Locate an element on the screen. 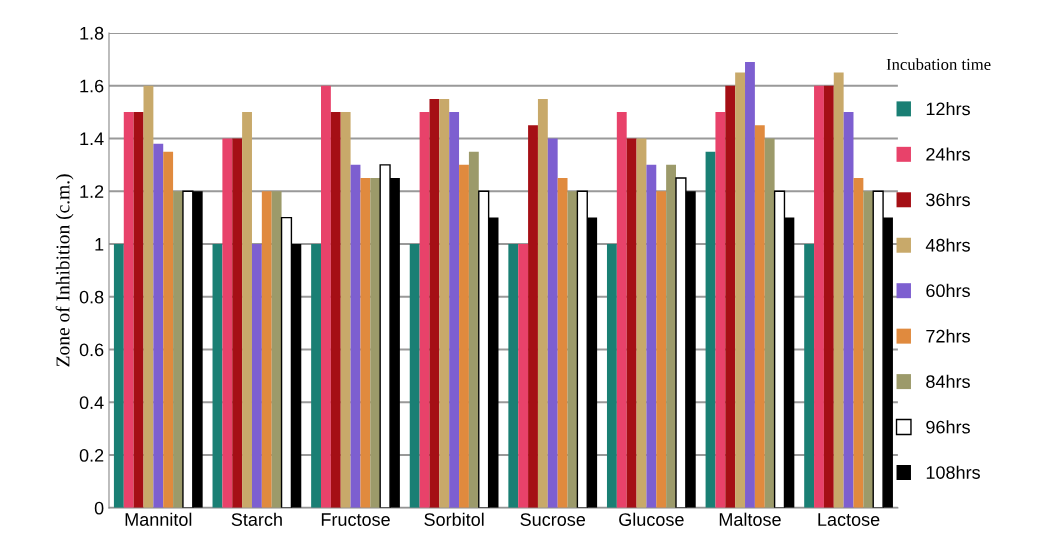 The height and width of the screenshot is (549, 1038). y-axis-title: Zone of Inhibition (c.m.) is located at coordinates (64, 270).